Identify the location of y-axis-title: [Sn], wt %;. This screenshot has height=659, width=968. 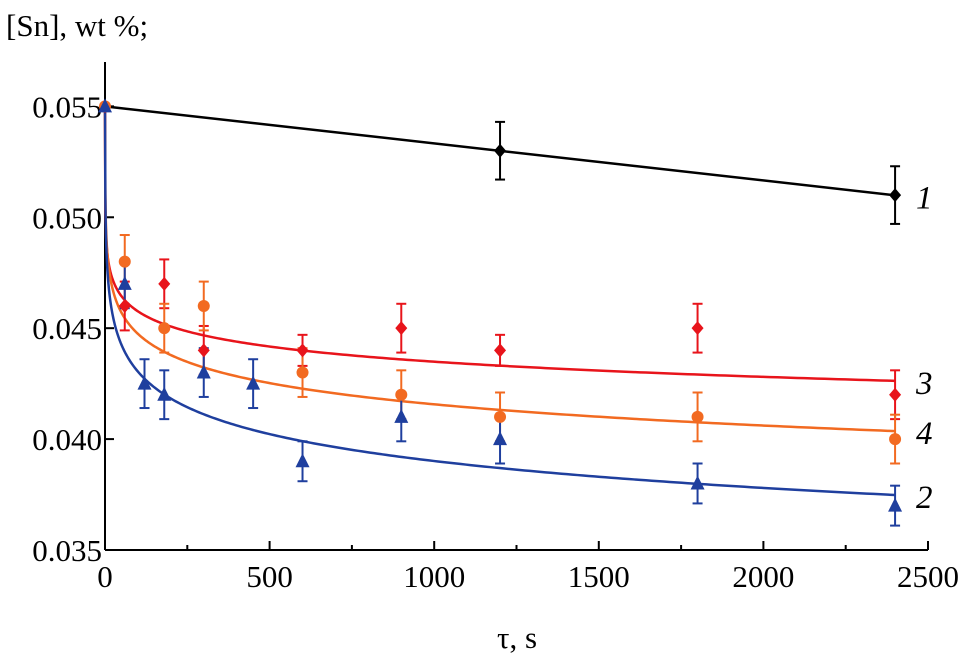
(77, 25).